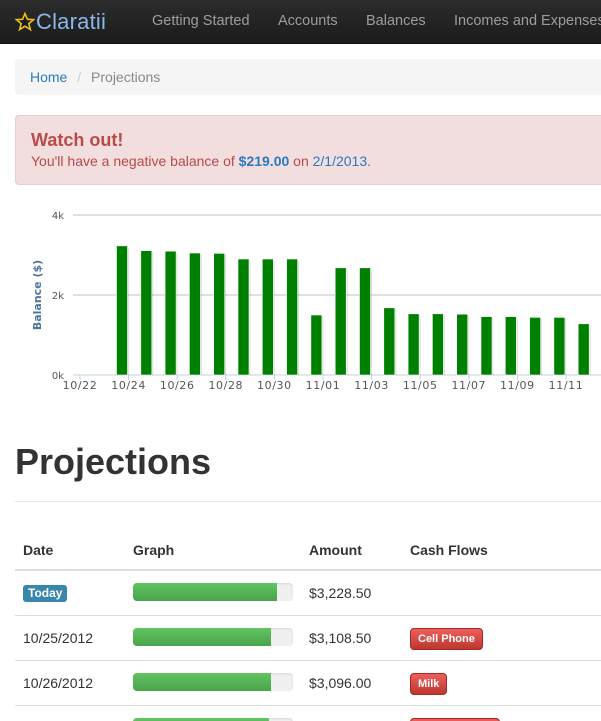 This screenshot has height=721, width=601. What do you see at coordinates (308, 21) in the screenshot?
I see `nav-accounts: Accounts` at bounding box center [308, 21].